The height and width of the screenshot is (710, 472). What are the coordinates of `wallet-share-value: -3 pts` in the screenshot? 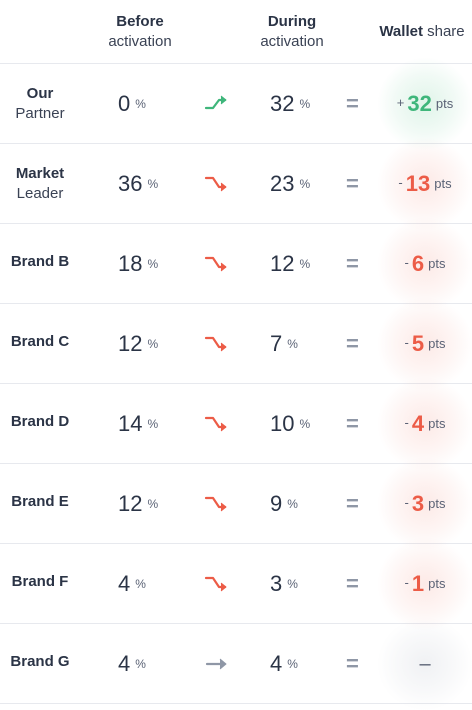 It's located at (425, 504).